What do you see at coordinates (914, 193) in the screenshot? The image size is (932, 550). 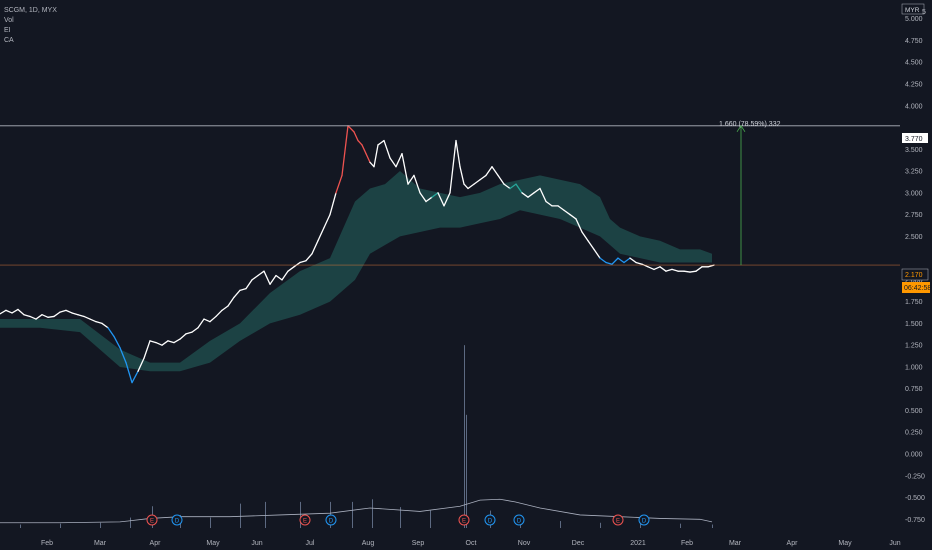 I see `y-tick-label: 3.000` at bounding box center [914, 193].